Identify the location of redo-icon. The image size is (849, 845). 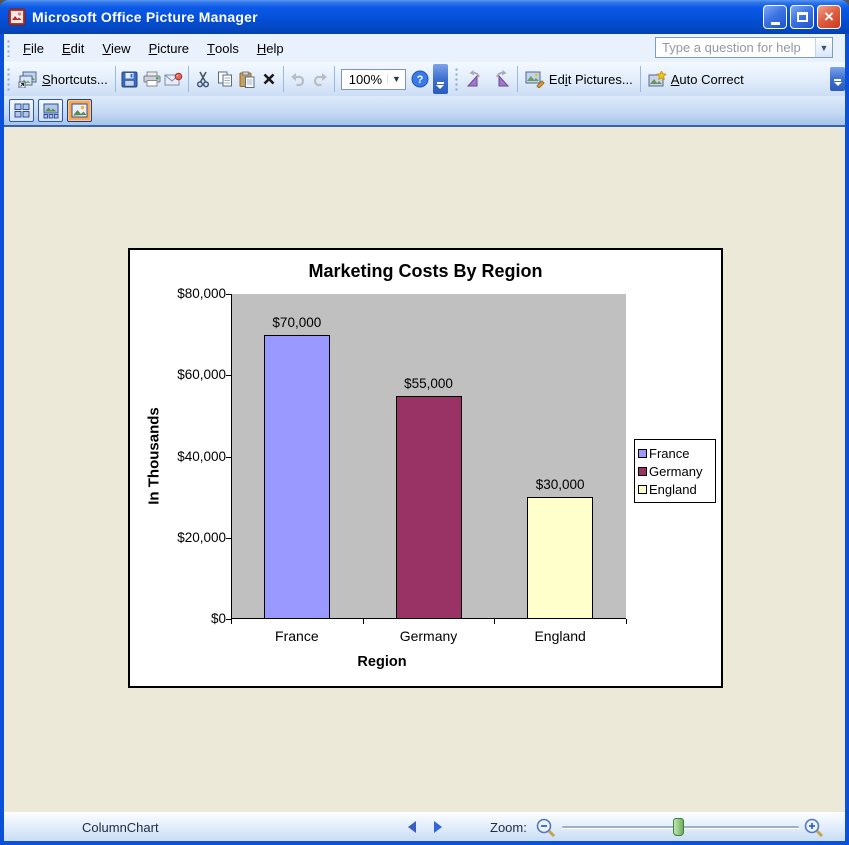
(320, 79).